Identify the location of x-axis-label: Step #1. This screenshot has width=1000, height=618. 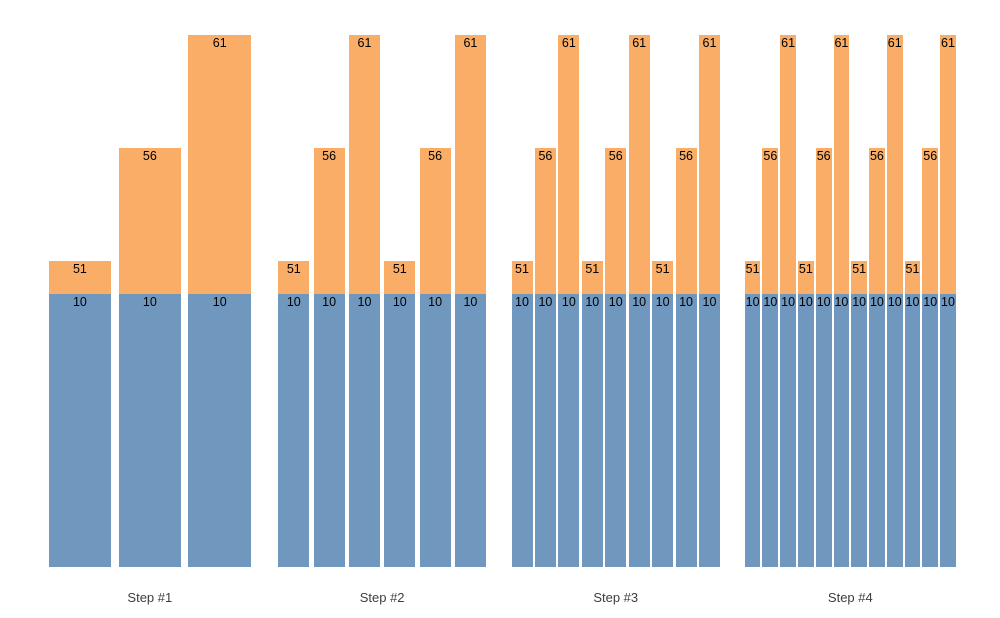
(150, 597).